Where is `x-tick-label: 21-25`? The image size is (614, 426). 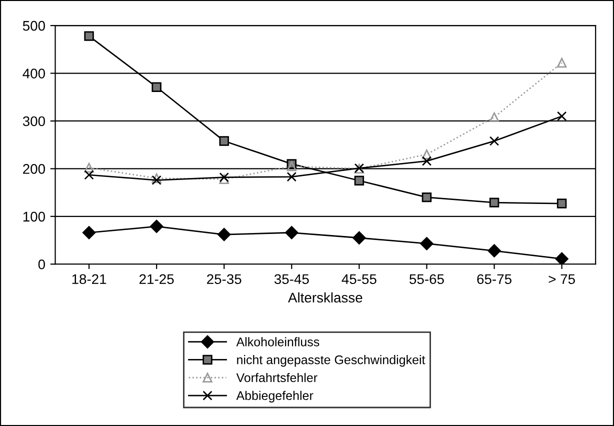 x-tick-label: 21-25 is located at coordinates (157, 279).